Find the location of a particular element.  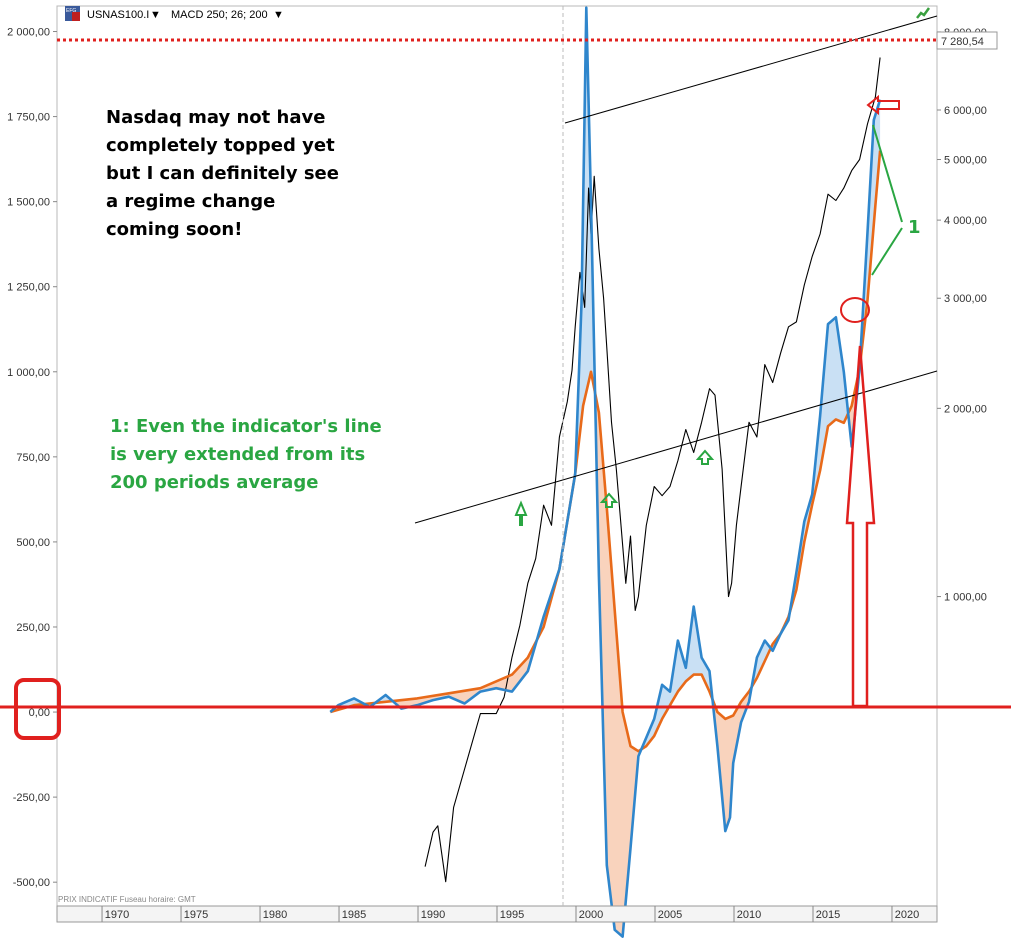

indicator-note-line-1: 1: Even the indicator's line is located at coordinates (246, 426).